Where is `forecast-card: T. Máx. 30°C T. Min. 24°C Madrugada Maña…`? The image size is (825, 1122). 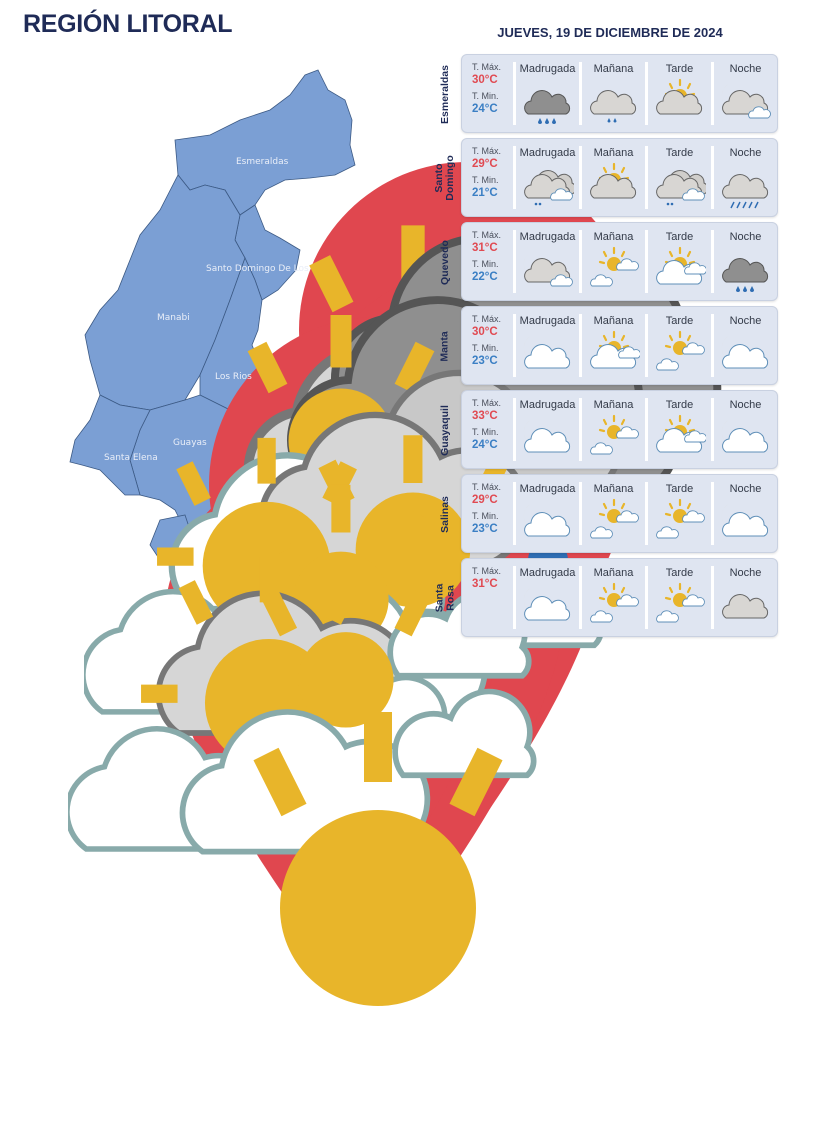 forecast-card: T. Máx. 30°C T. Min. 24°C Madrugada Maña… is located at coordinates (619, 93).